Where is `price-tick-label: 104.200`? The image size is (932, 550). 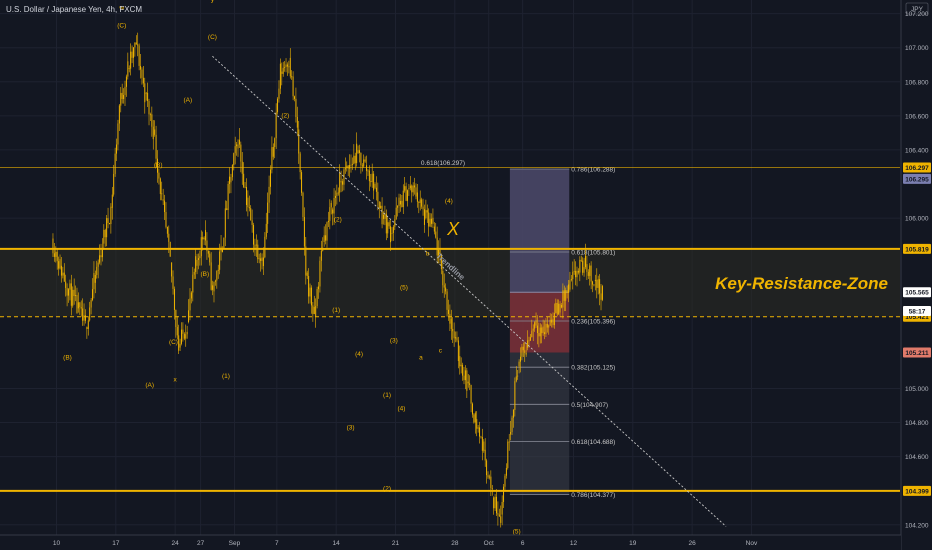
price-tick-label: 104.200 is located at coordinates (917, 525).